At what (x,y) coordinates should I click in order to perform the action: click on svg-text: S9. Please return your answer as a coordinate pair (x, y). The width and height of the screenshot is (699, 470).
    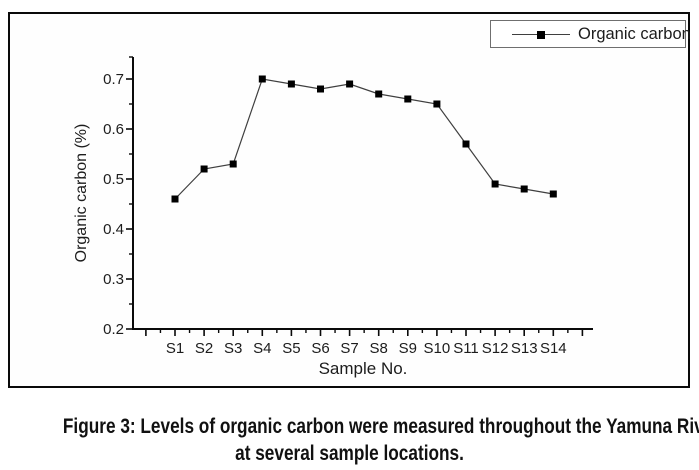
    Looking at the image, I should click on (408, 348).